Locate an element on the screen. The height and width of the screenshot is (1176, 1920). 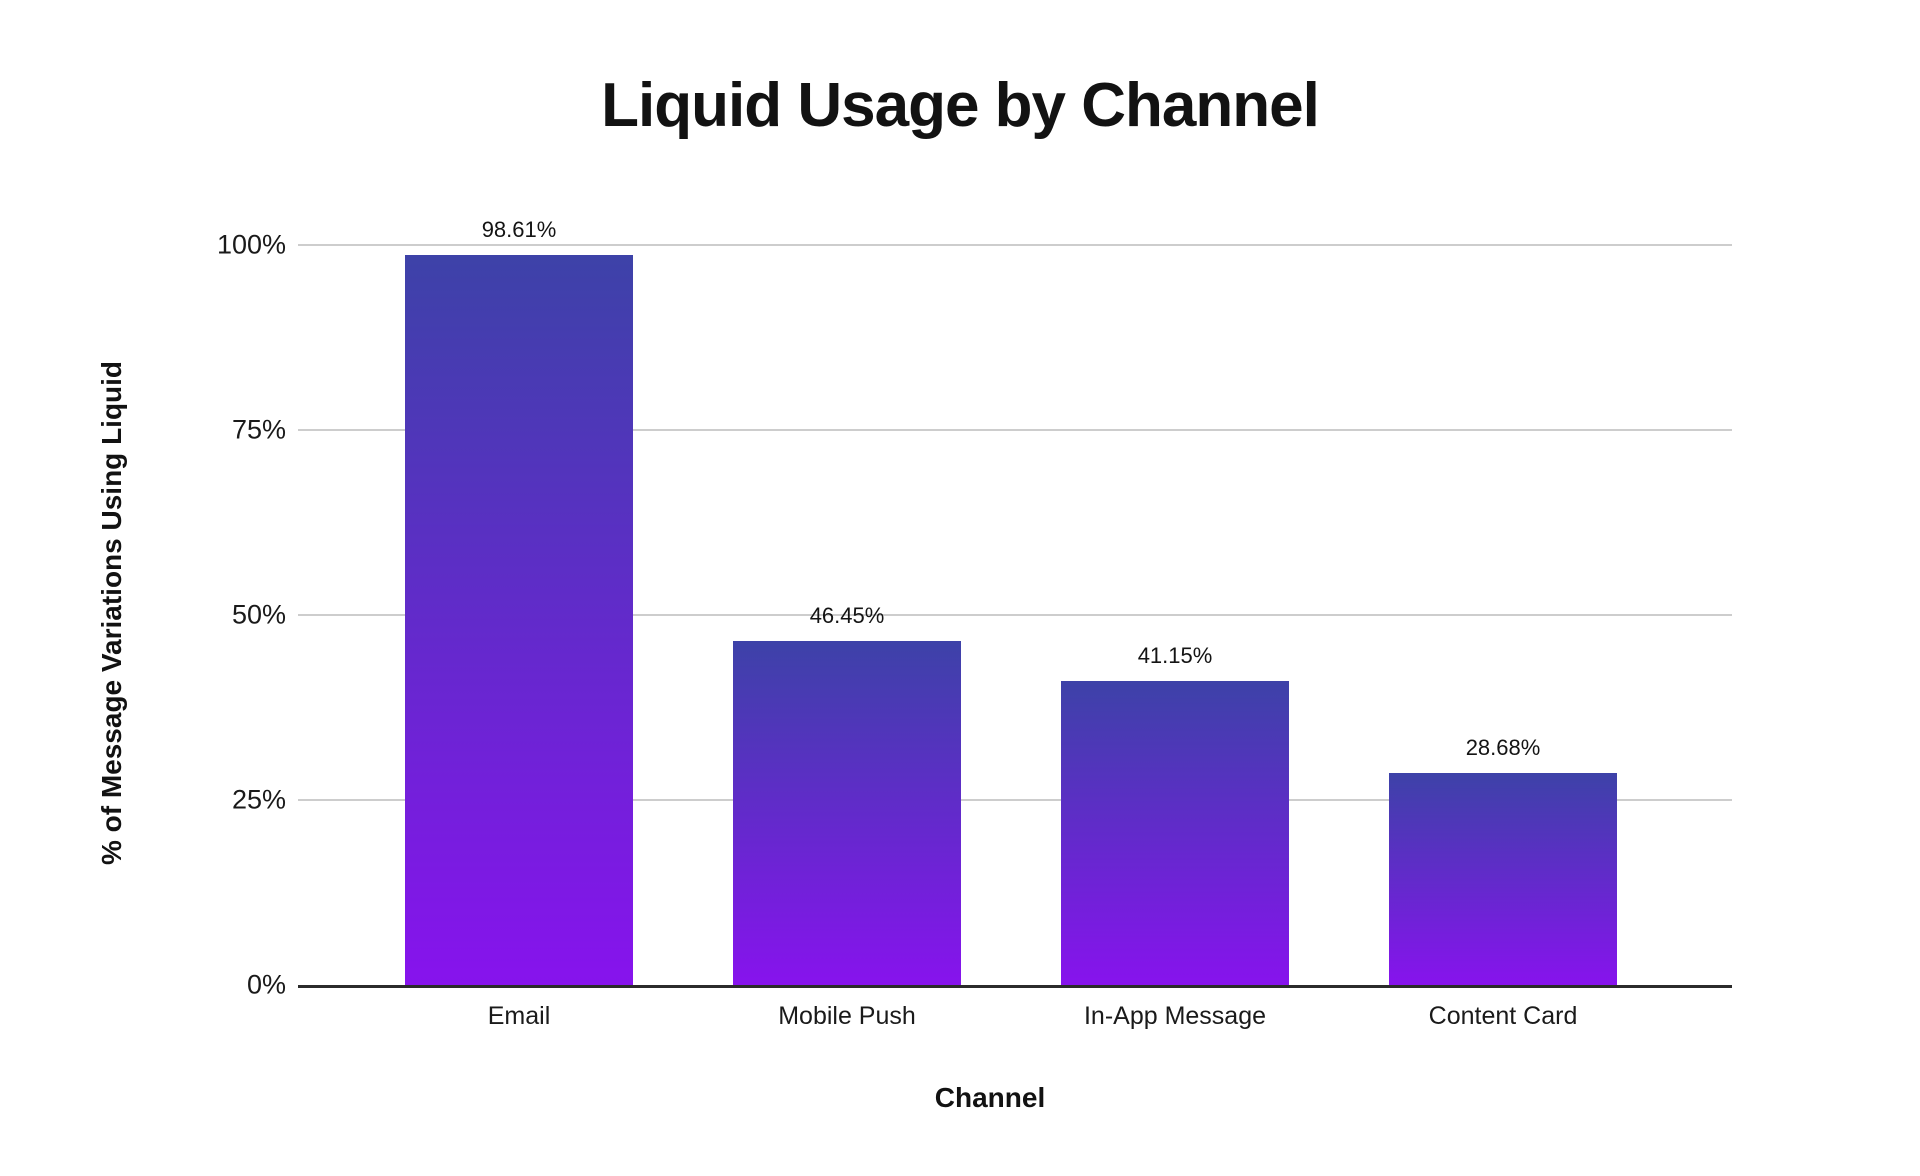
x-tick-label-email: Email is located at coordinates (519, 1016).